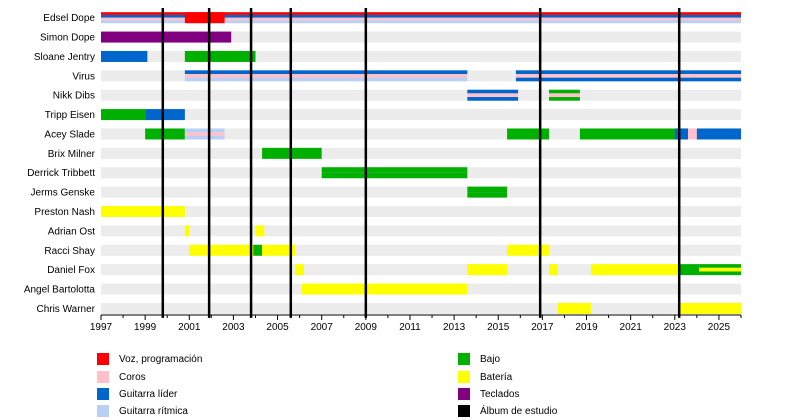  What do you see at coordinates (71, 270) in the screenshot?
I see `member-label: Daniel Fox` at bounding box center [71, 270].